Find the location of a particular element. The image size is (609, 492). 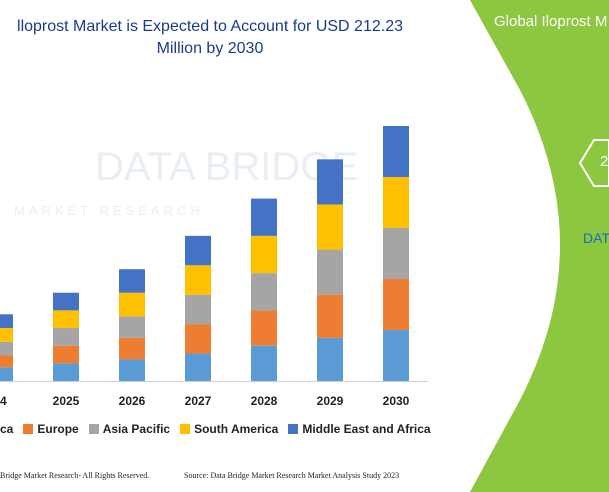

legend-label-1: Europe is located at coordinates (58, 429).